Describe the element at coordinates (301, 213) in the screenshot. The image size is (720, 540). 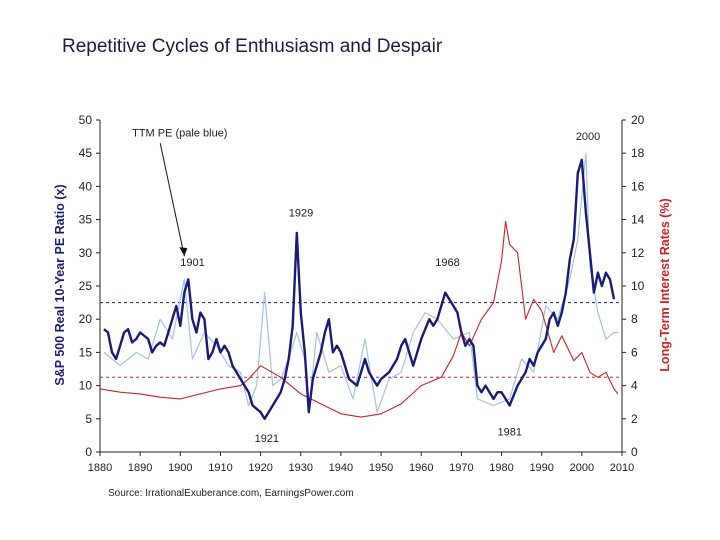
I see `annotation-label: 1929` at that location.